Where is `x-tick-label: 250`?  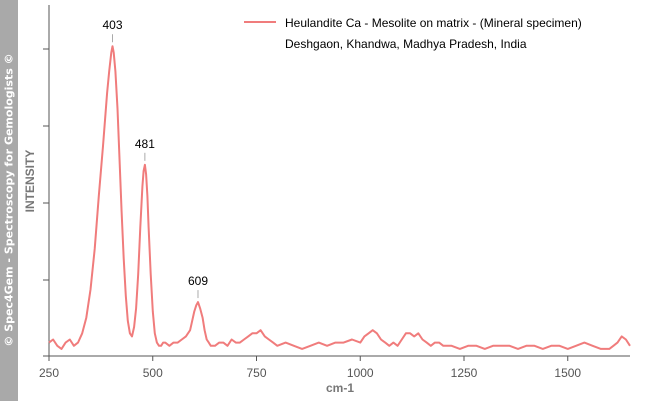 x-tick-label: 250 is located at coordinates (49, 373).